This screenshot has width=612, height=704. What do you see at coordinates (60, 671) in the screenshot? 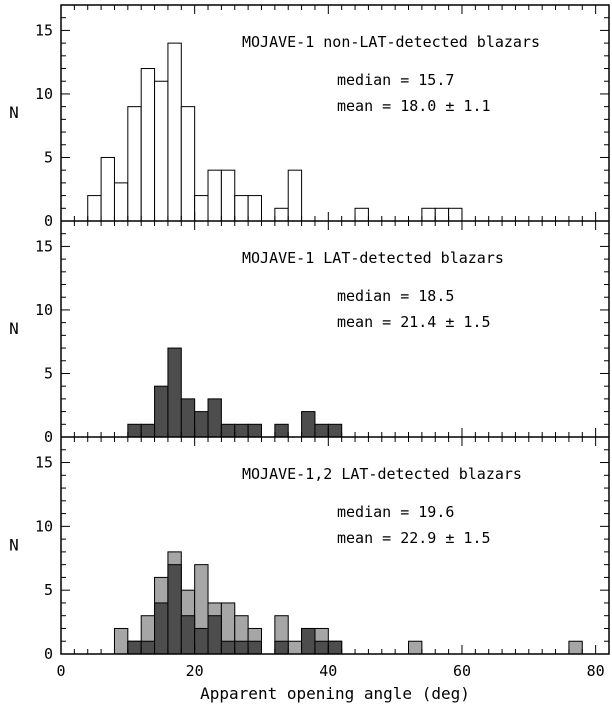
I see `xtick-label: 0` at bounding box center [60, 671].